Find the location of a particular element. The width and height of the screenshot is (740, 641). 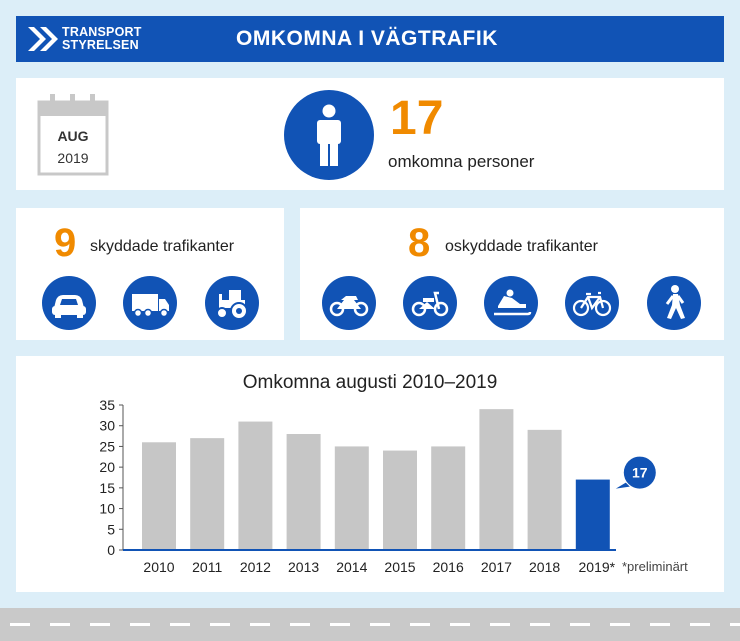

x-tick-label: 2013 is located at coordinates (303, 567).